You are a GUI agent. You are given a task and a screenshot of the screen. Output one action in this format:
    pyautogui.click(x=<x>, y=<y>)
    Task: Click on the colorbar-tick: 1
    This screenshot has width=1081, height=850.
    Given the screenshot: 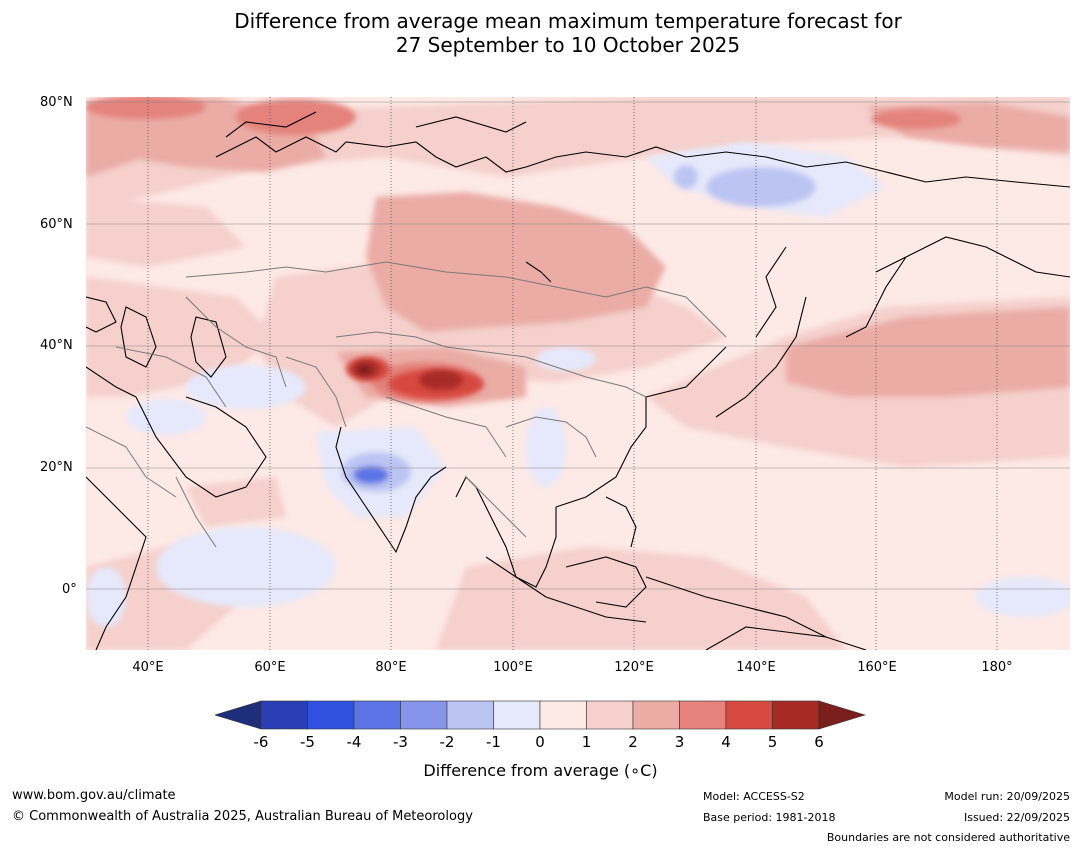 What is the action you would take?
    pyautogui.click(x=586, y=742)
    